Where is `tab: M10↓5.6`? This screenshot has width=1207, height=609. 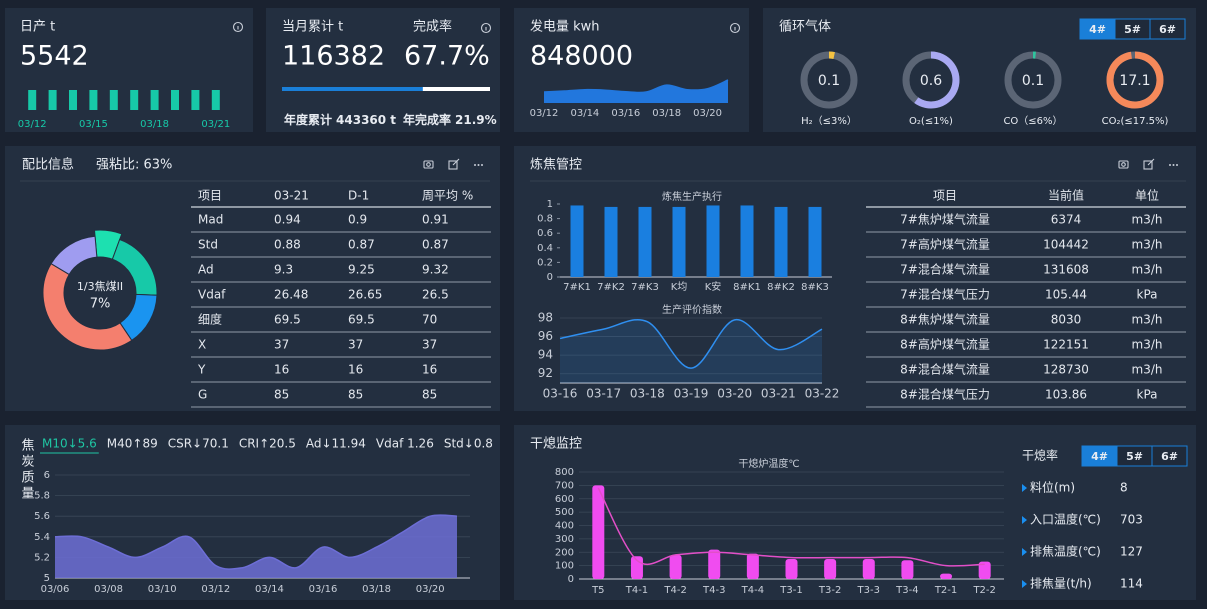
tab: M10↓5.6 is located at coordinates (69, 444).